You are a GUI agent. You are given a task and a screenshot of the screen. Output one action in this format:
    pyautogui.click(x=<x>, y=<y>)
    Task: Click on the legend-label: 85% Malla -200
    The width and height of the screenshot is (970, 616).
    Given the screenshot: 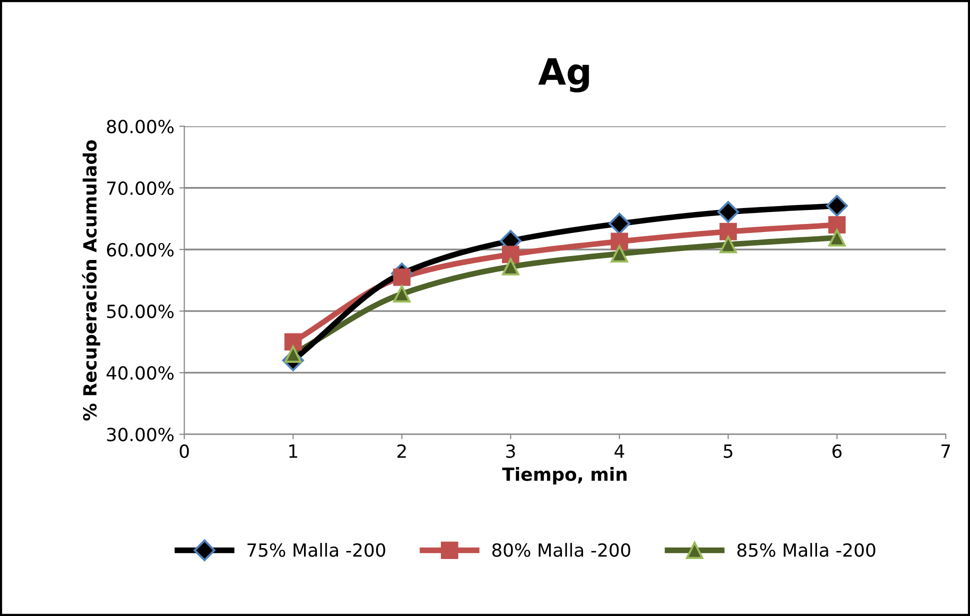 What is the action you would take?
    pyautogui.click(x=806, y=549)
    